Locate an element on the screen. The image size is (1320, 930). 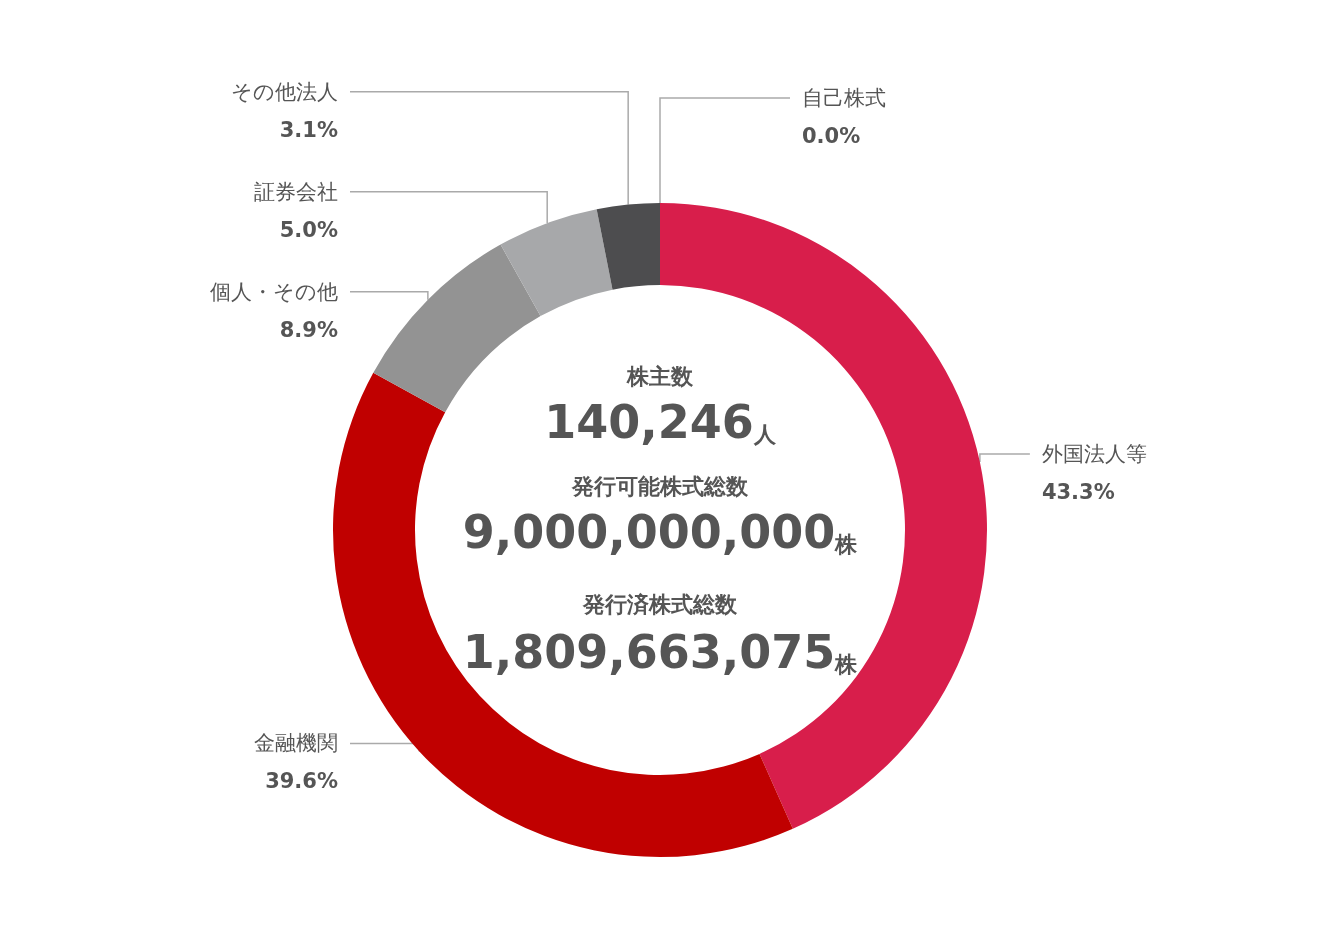
slice-label: 証券会社 is located at coordinates (296, 191).